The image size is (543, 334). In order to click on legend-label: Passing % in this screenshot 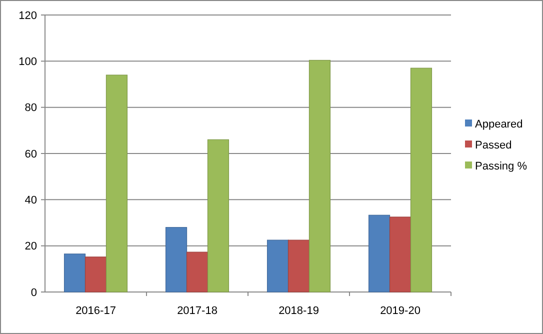, I will do `click(501, 166)`.